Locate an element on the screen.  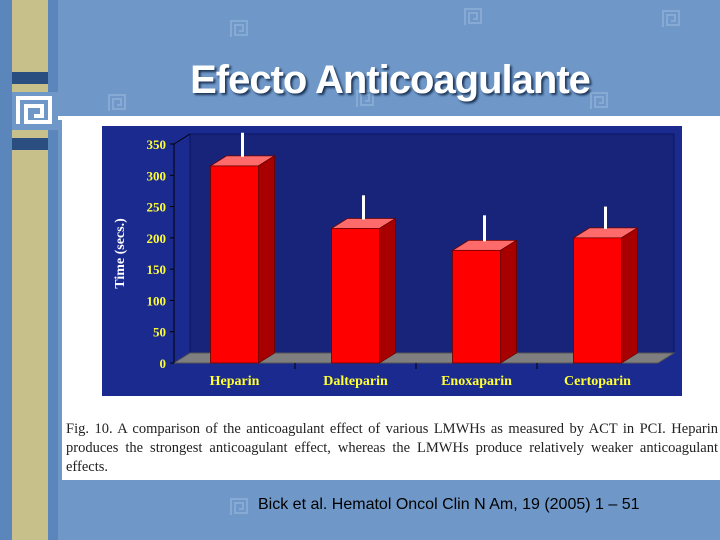
greek-key-logo is located at coordinates (35, 111).